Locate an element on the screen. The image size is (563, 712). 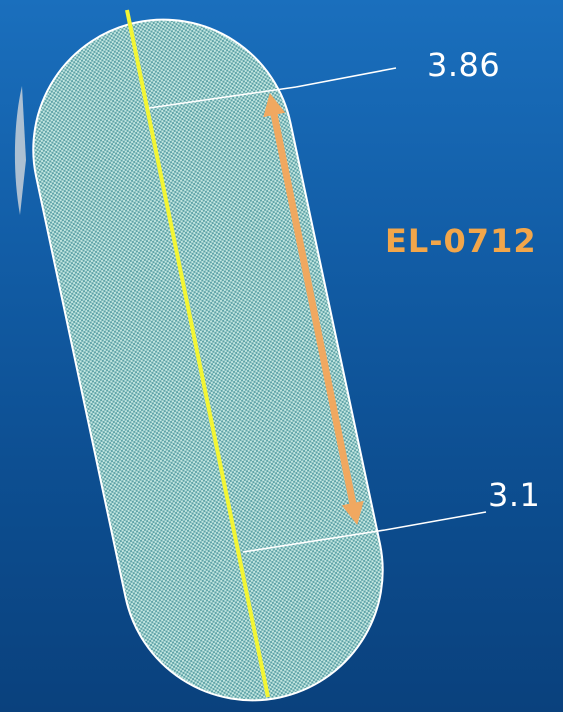
elevation-code-label: EL-0712 is located at coordinates (461, 241).